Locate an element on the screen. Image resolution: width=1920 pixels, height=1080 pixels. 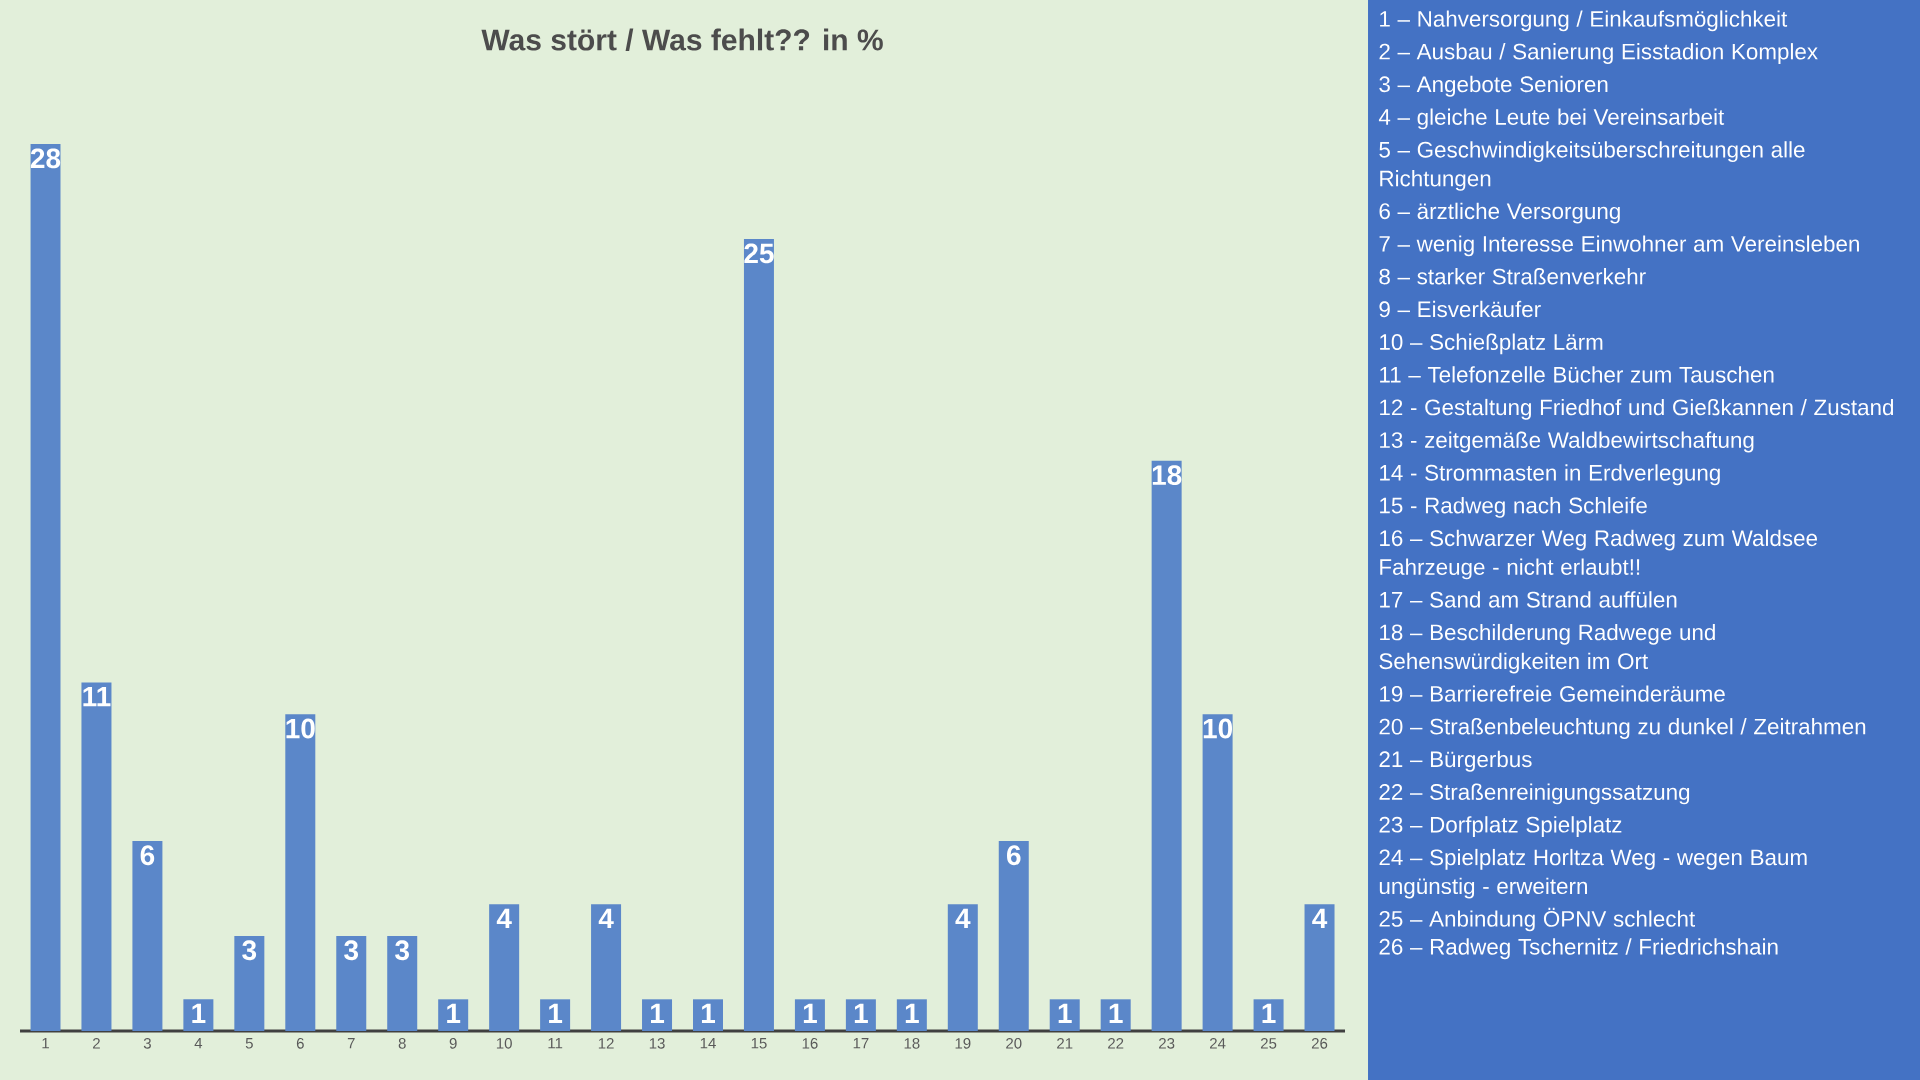
text: 21 – Bürgerbus is located at coordinates (1455, 761).